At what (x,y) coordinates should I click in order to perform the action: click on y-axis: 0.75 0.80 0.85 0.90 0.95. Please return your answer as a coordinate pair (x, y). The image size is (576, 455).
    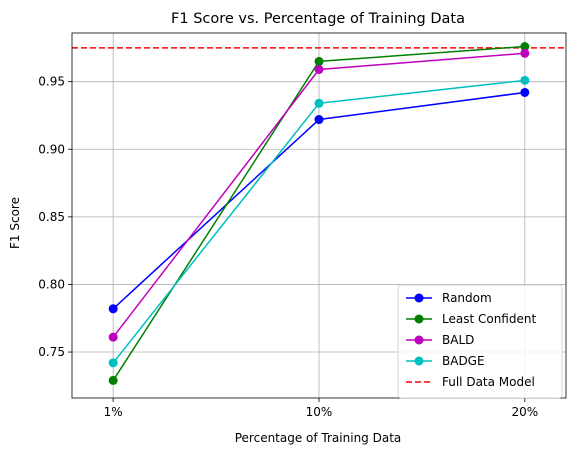
    Looking at the image, I should click on (55, 217).